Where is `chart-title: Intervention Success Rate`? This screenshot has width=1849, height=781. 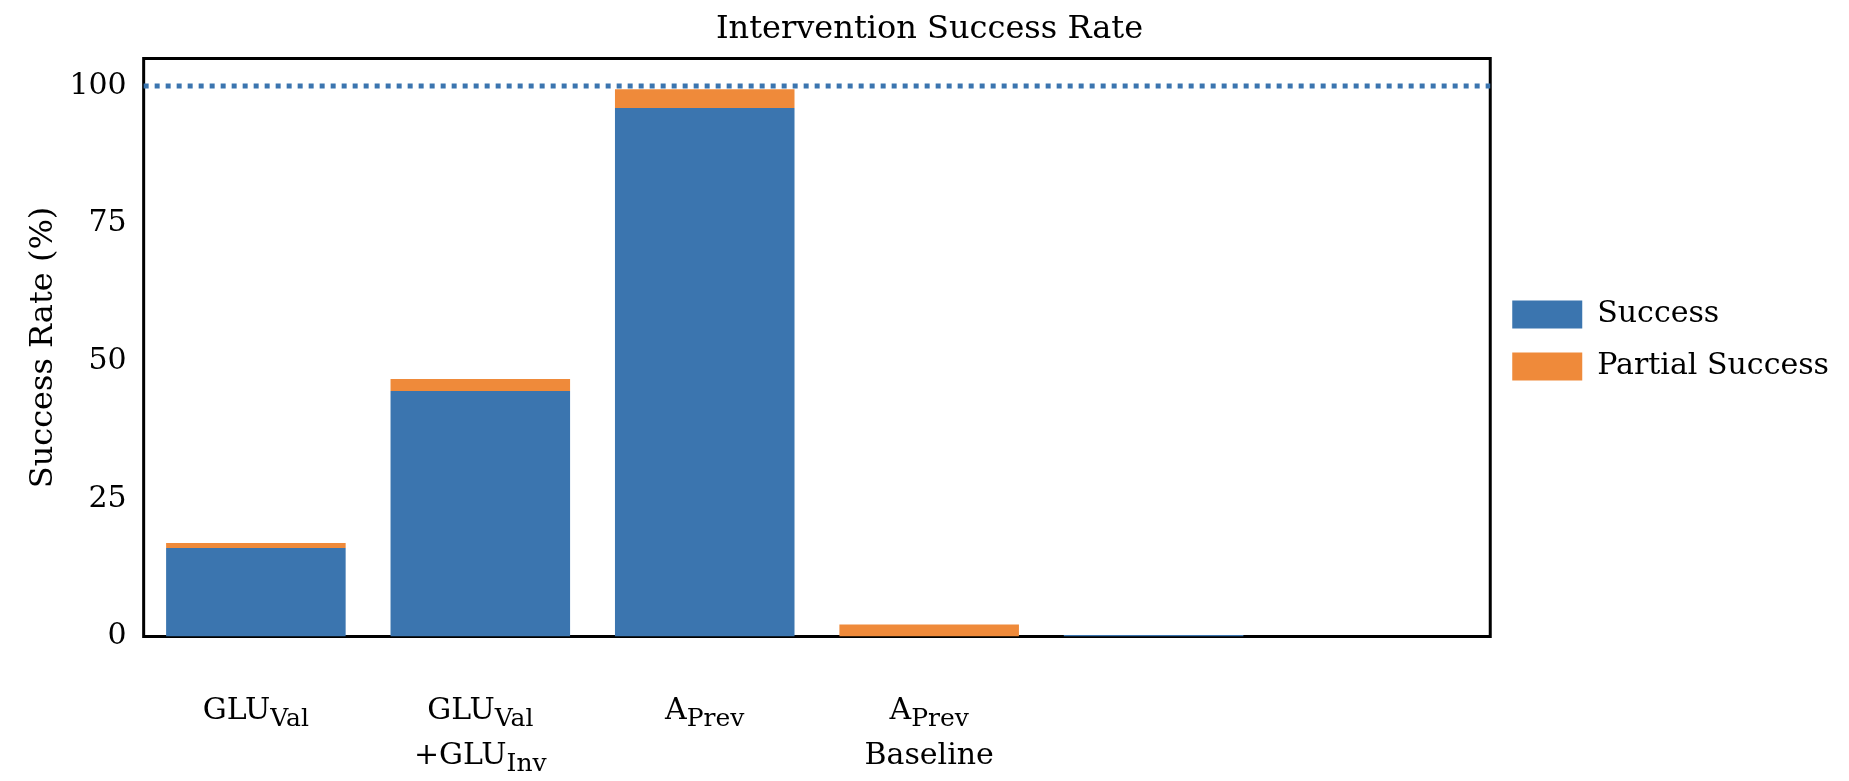 chart-title: Intervention Success Rate is located at coordinates (929, 26).